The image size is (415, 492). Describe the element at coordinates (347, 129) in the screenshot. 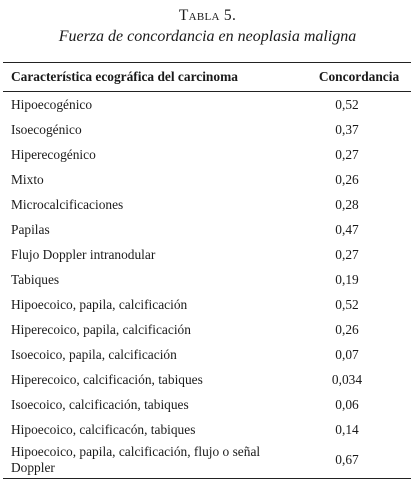

I see `concordance-cell: 0,37` at that location.